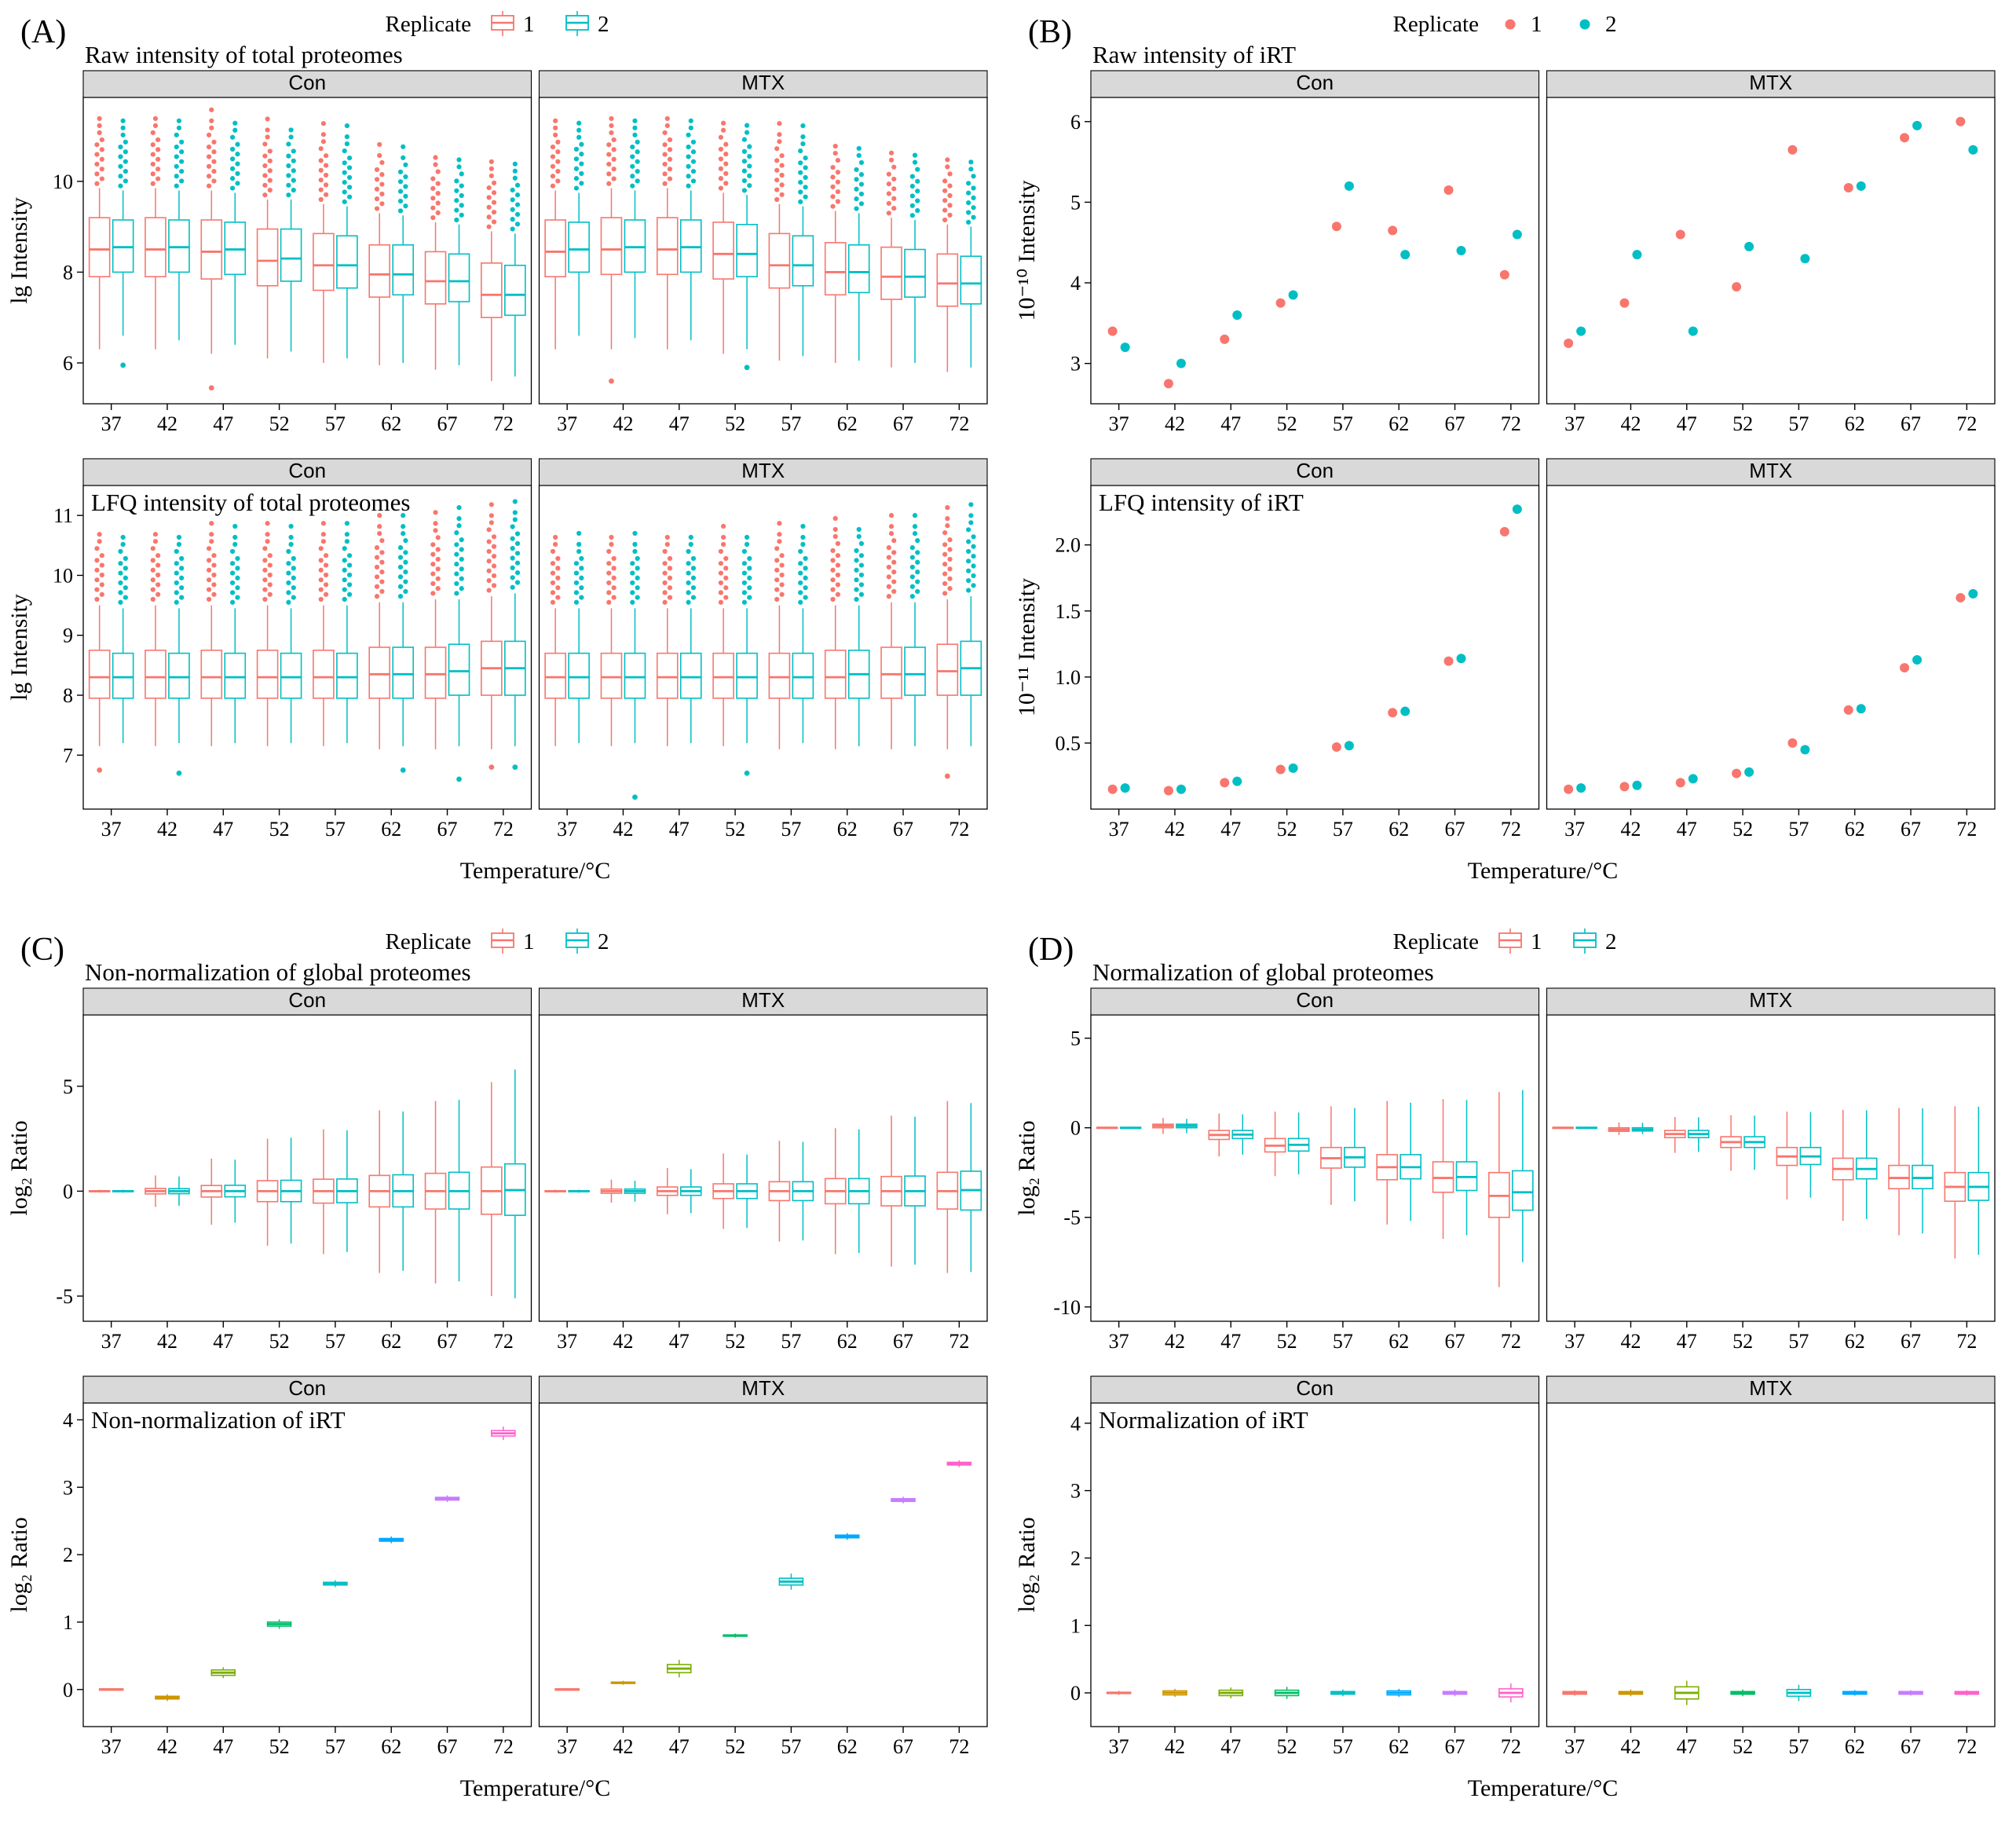  I want to click on y-axis-label: 10⁻¹⁰ Intensity, so click(1027, 250).